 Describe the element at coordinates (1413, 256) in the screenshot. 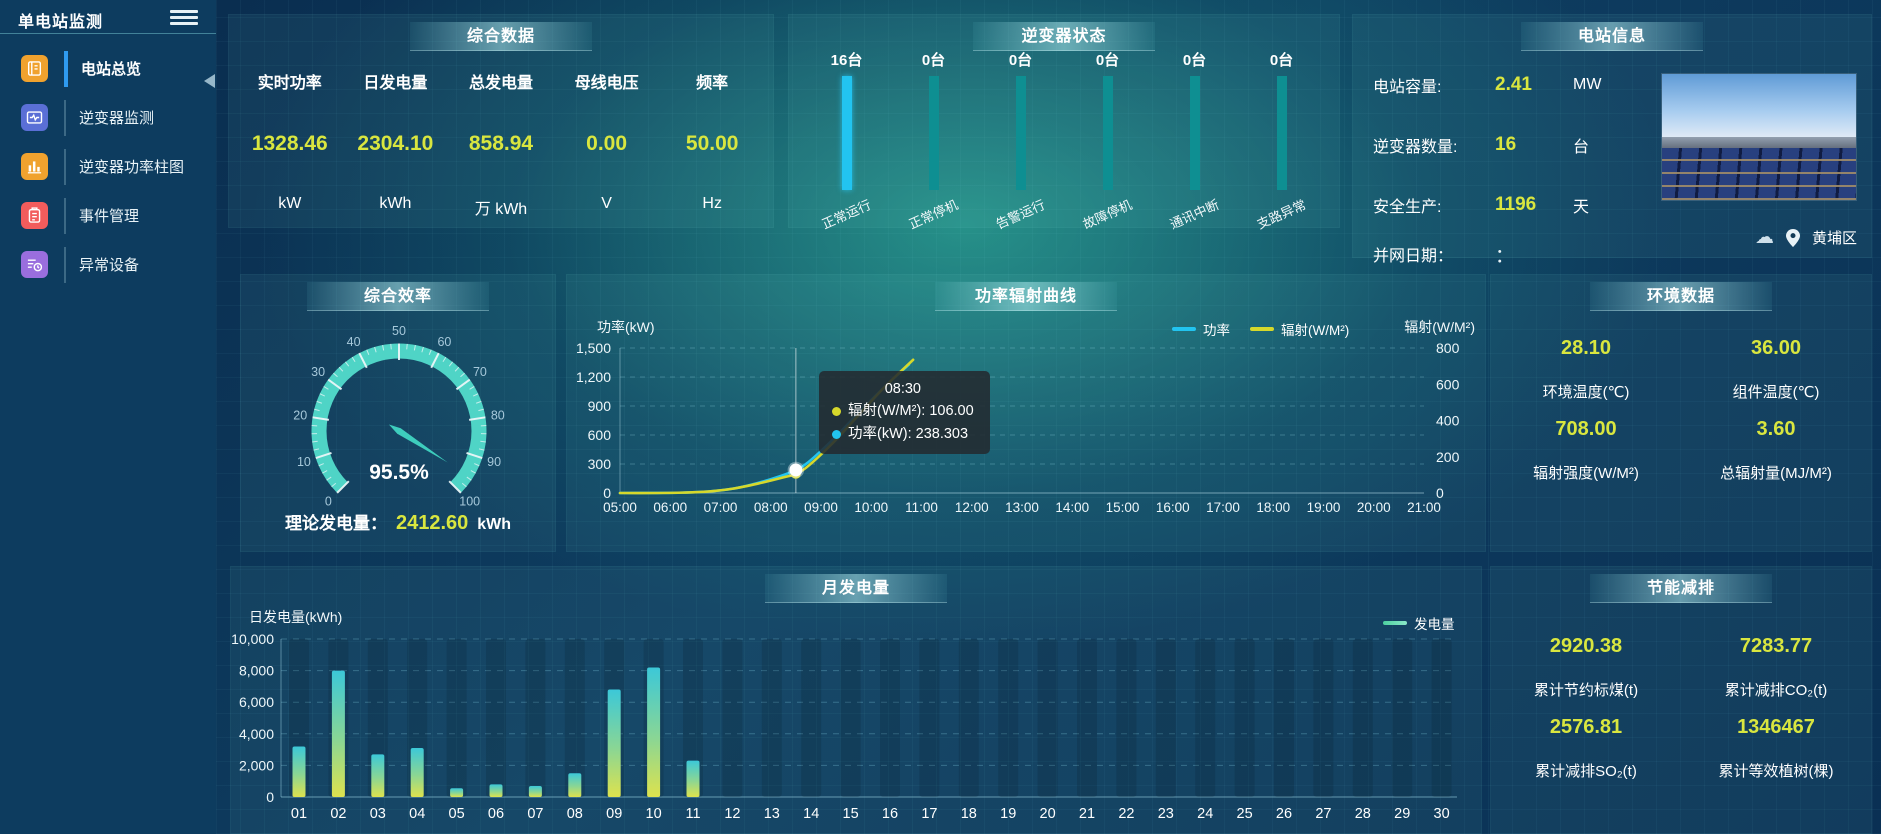

I see `row-label: 并网日期：` at that location.